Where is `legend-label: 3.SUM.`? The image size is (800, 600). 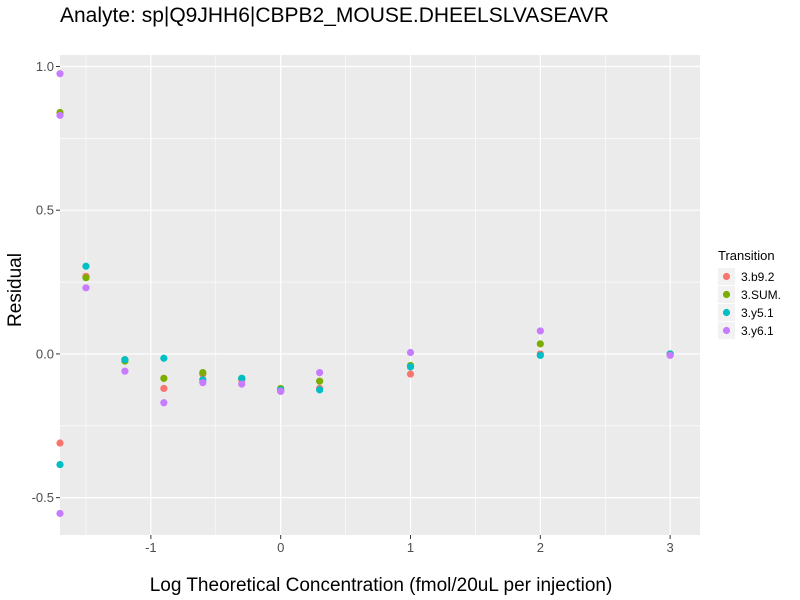 legend-label: 3.SUM. is located at coordinates (761, 295).